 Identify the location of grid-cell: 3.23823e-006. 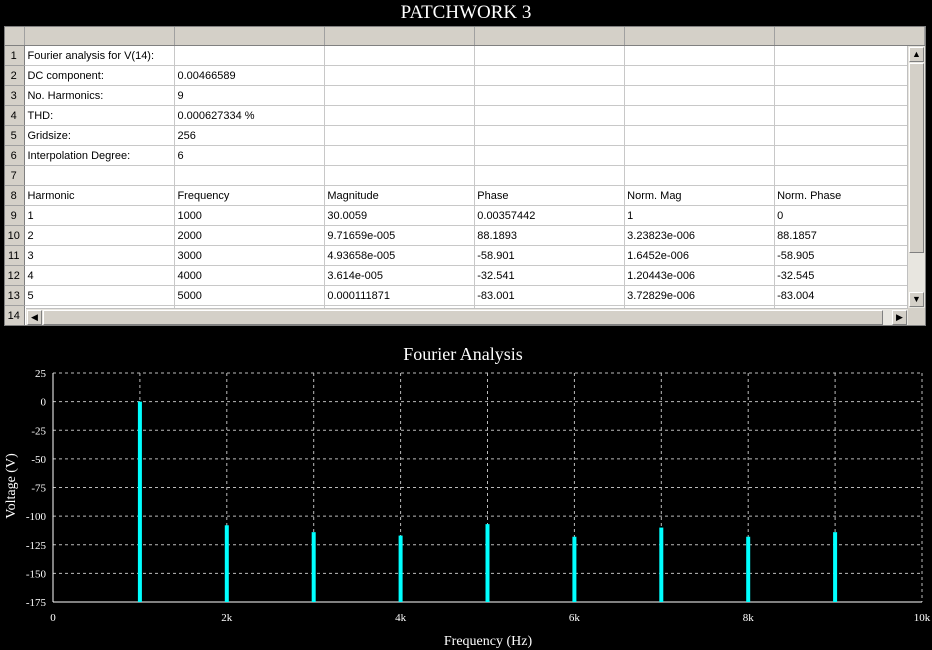
(700, 235).